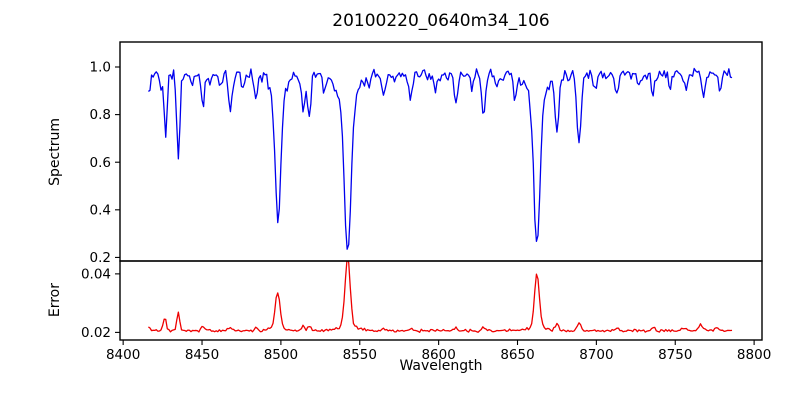 The width and height of the screenshot is (800, 400). Describe the element at coordinates (100, 68) in the screenshot. I see `y-tick-label: 1.0` at that location.